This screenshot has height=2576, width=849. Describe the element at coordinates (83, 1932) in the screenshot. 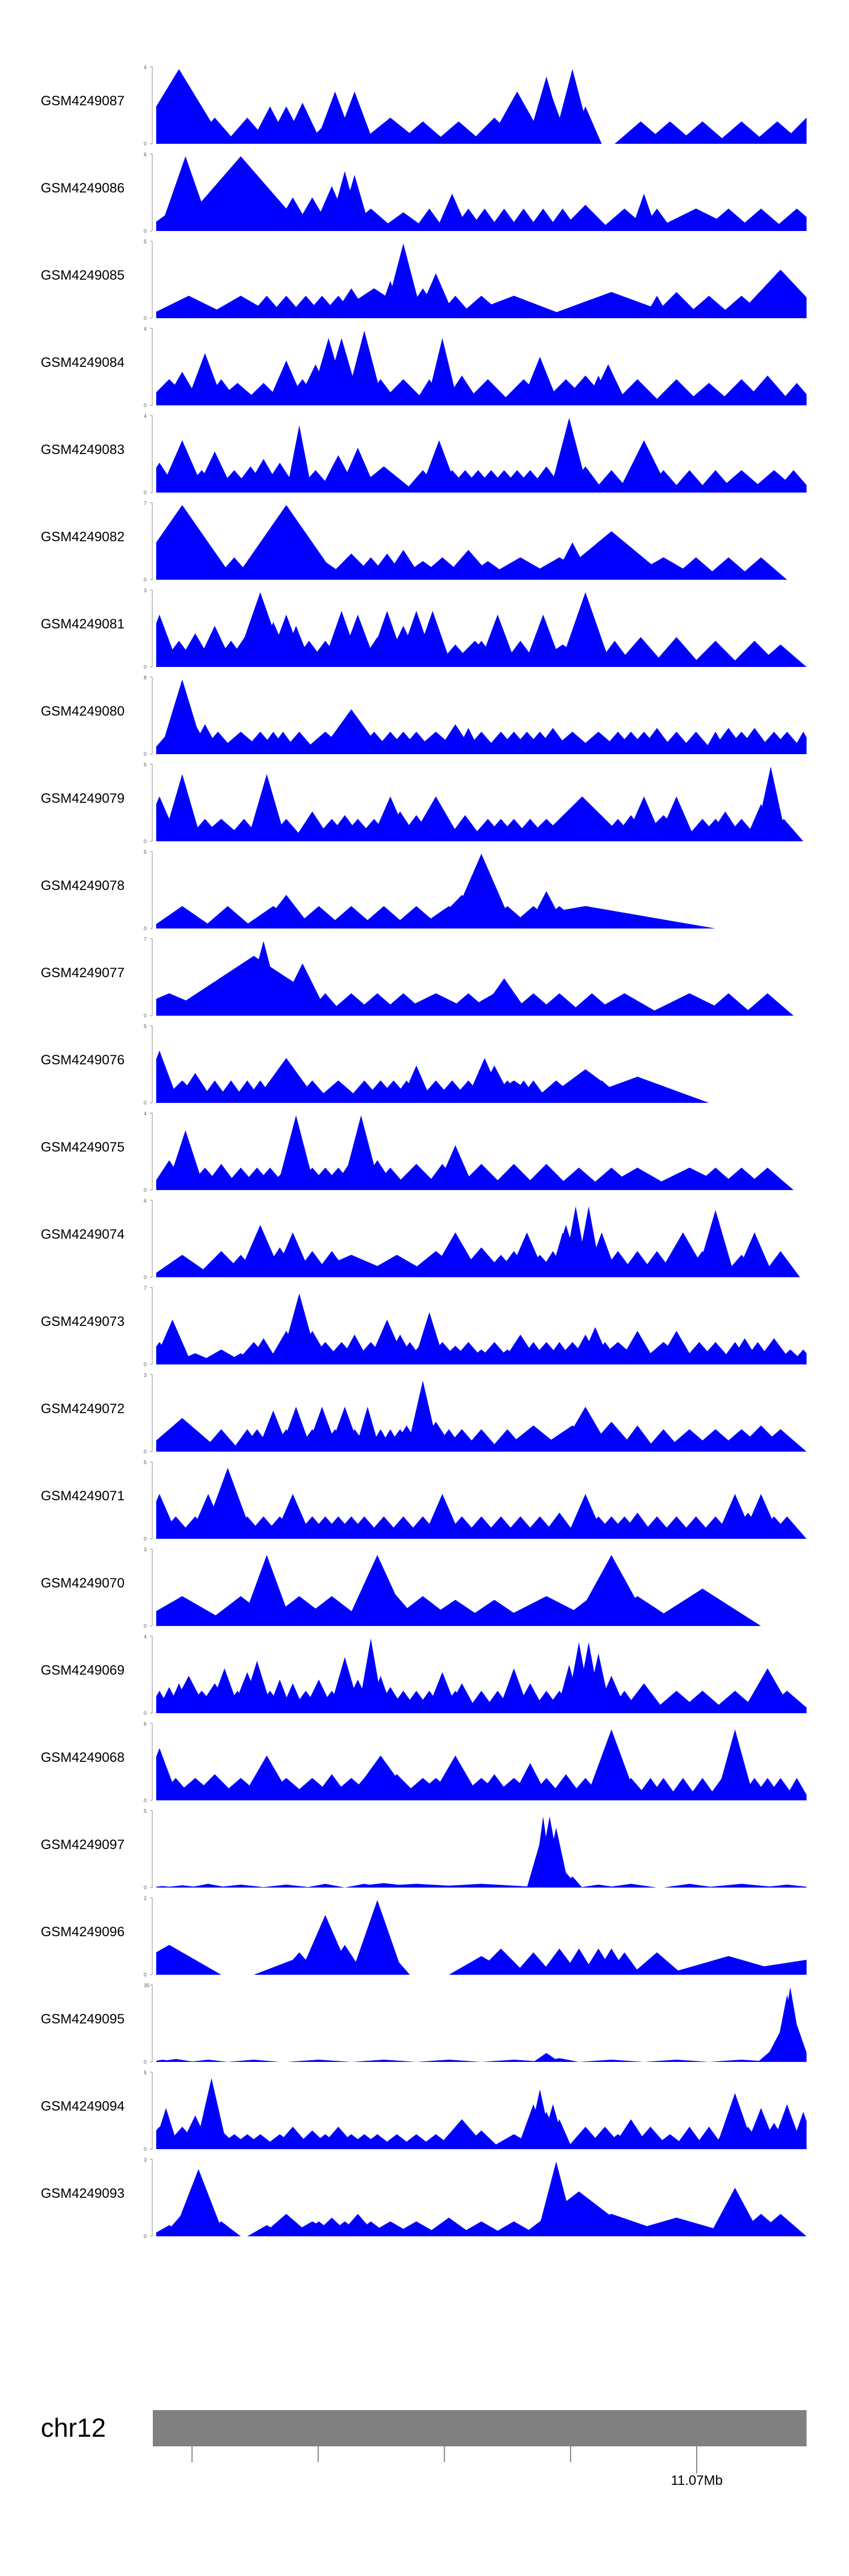

I see `track-label: GSM4249096` at that location.